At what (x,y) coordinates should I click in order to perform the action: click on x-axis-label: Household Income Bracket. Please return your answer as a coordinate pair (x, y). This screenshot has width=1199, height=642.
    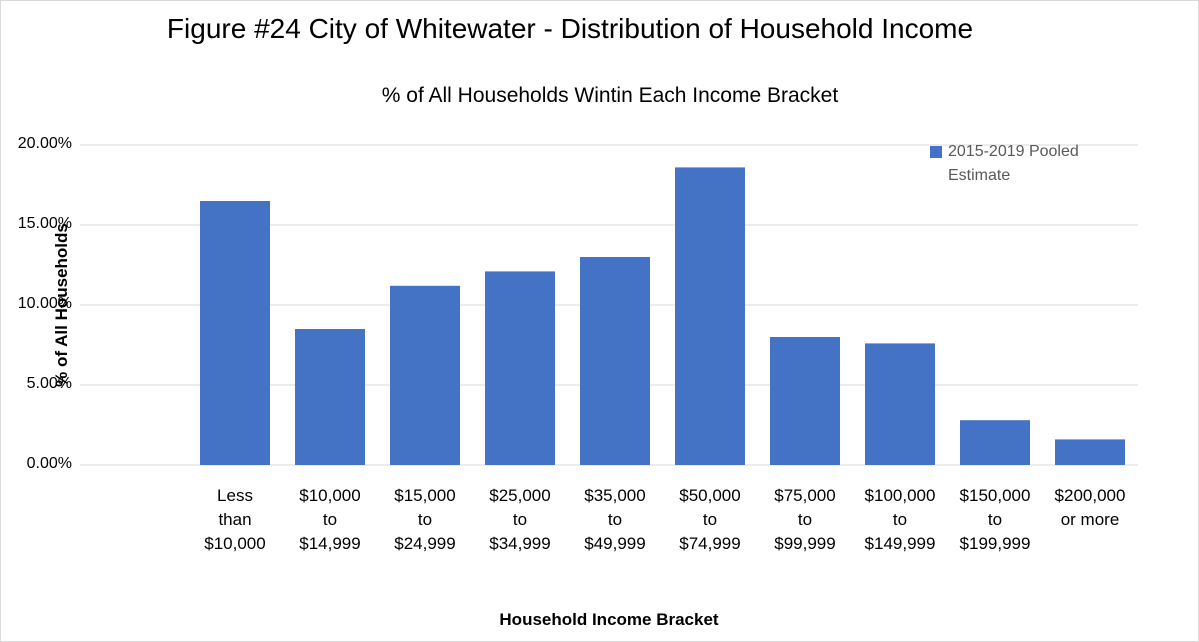
    Looking at the image, I should click on (609, 619).